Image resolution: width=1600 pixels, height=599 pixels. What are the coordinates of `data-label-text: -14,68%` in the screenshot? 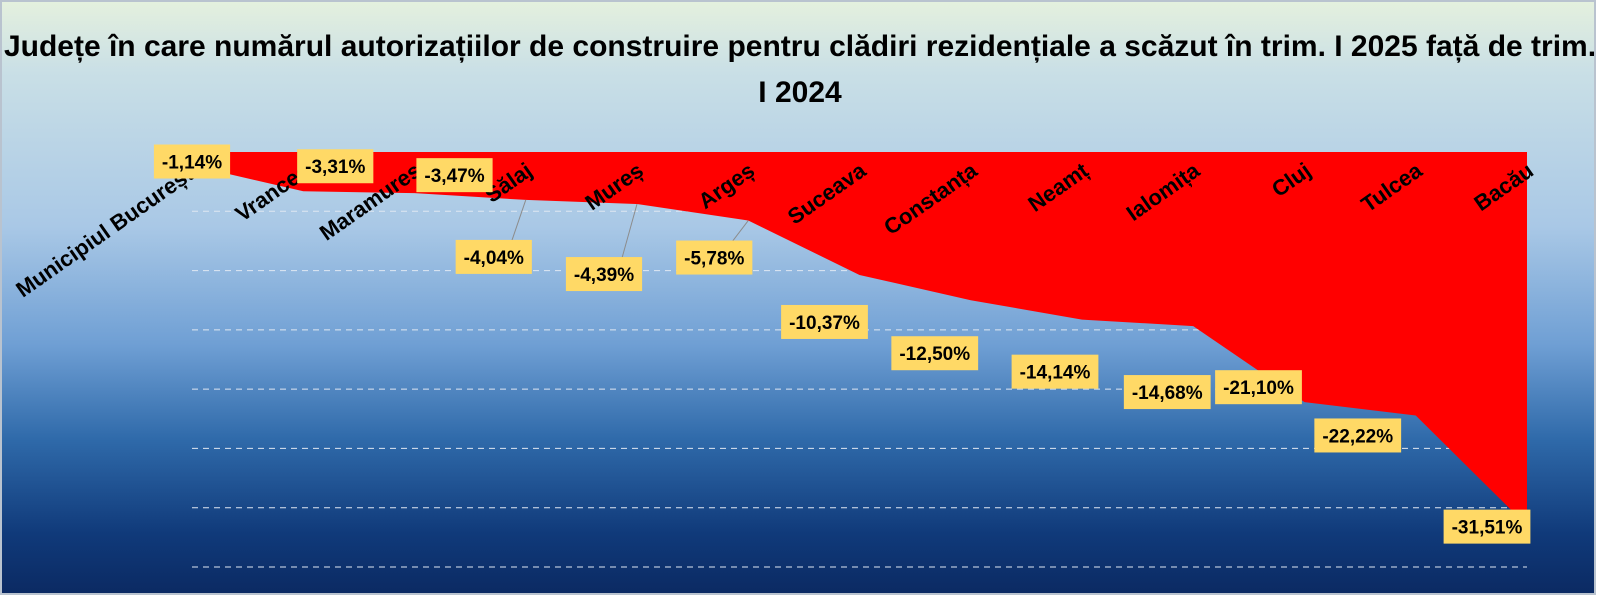 It's located at (1167, 393).